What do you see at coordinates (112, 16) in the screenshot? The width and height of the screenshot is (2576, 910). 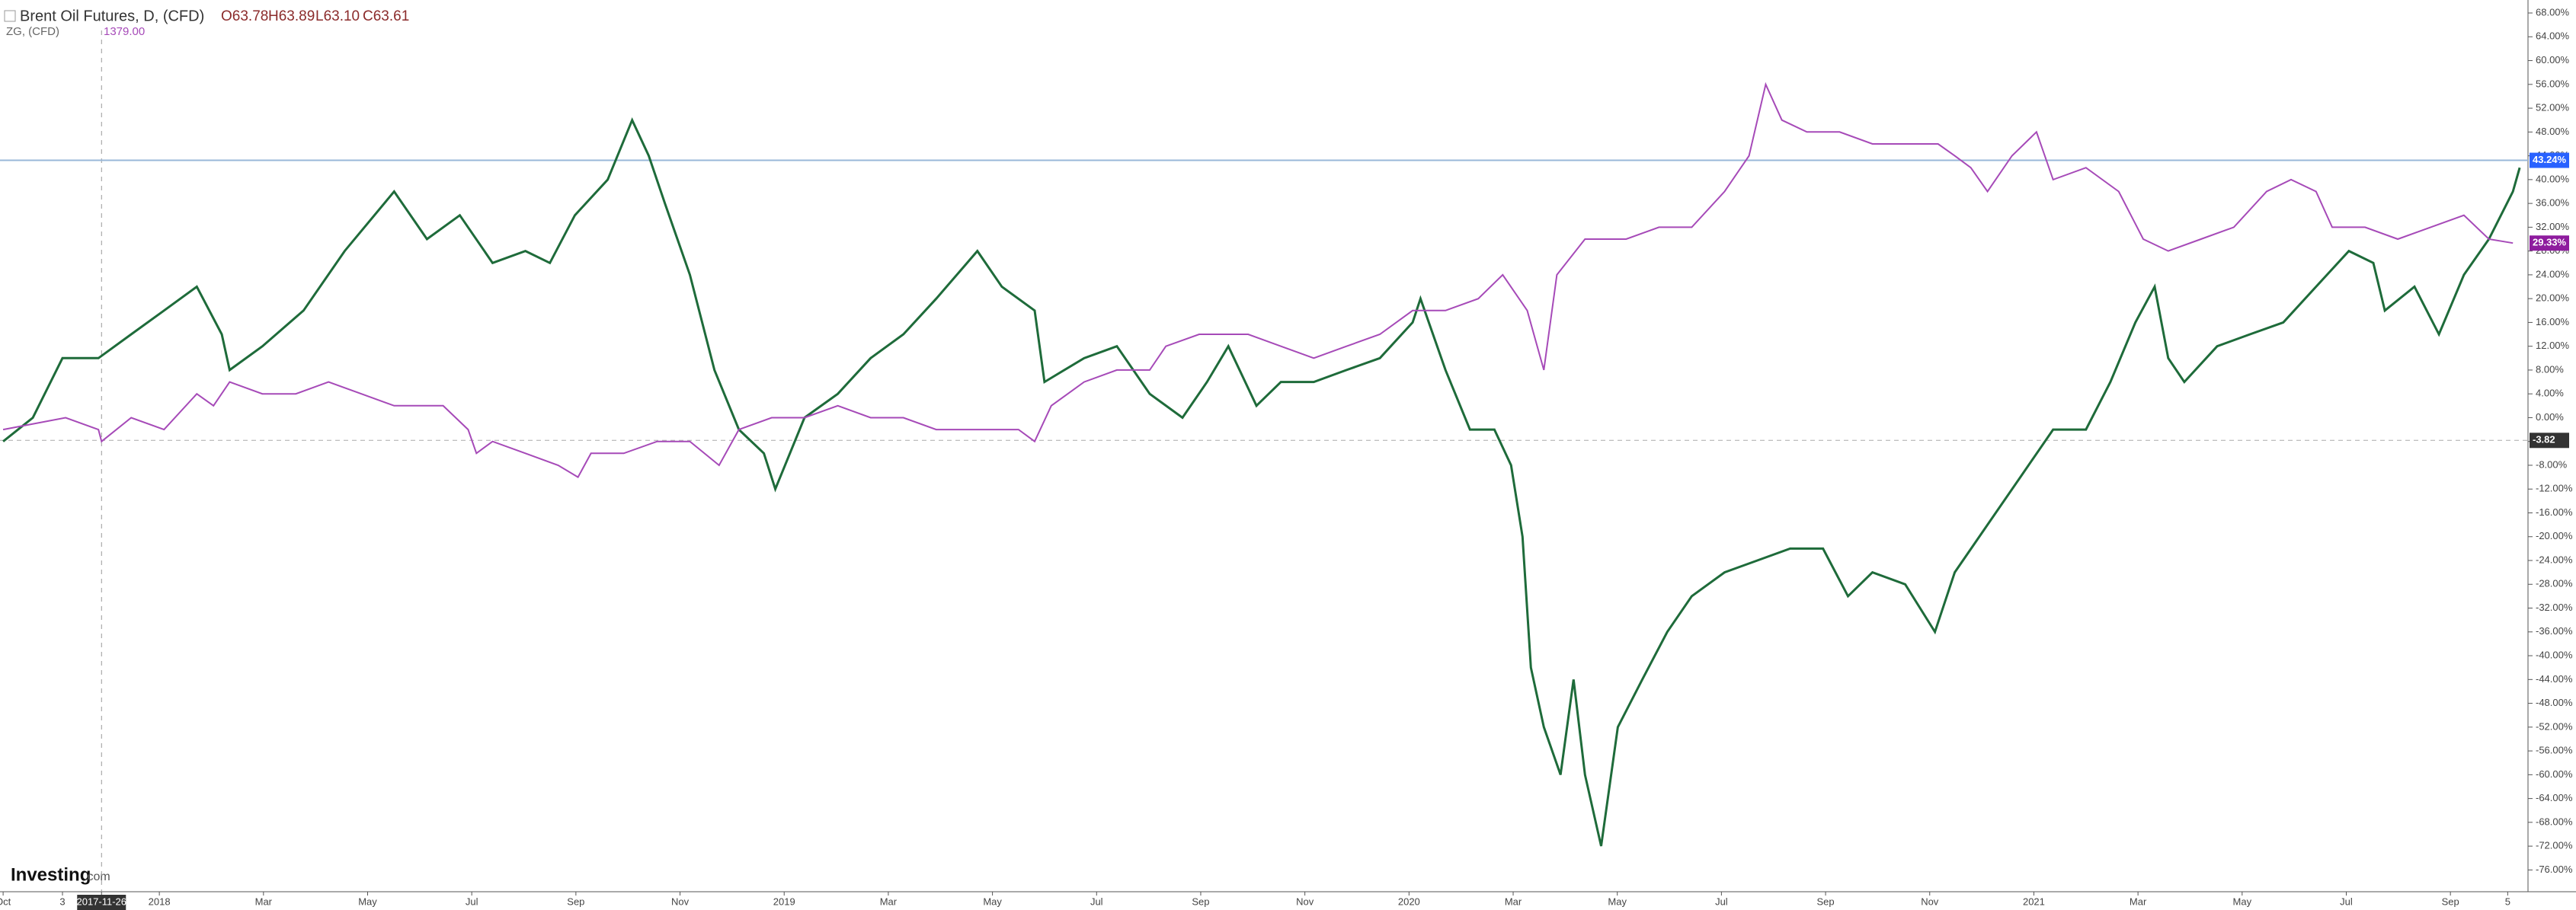 I see `symbol-title: Brent Oil Futures, D, (CFD)` at bounding box center [112, 16].